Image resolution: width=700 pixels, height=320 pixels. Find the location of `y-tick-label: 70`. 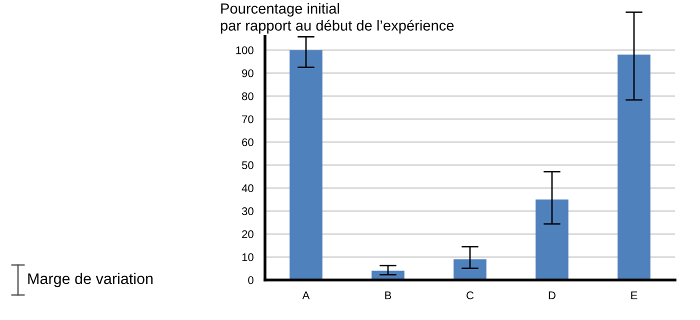

y-tick-label: 70 is located at coordinates (248, 119).